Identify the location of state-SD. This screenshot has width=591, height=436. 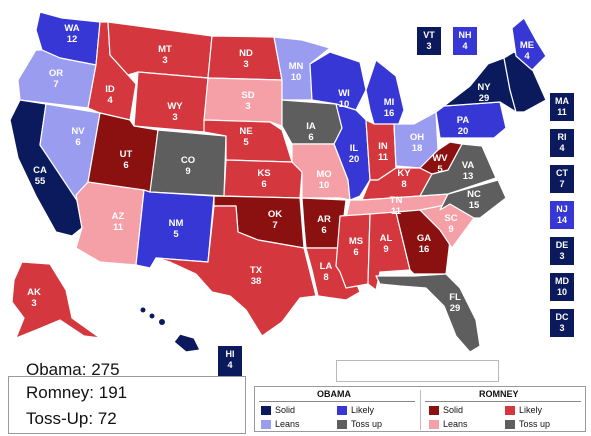
(243, 102).